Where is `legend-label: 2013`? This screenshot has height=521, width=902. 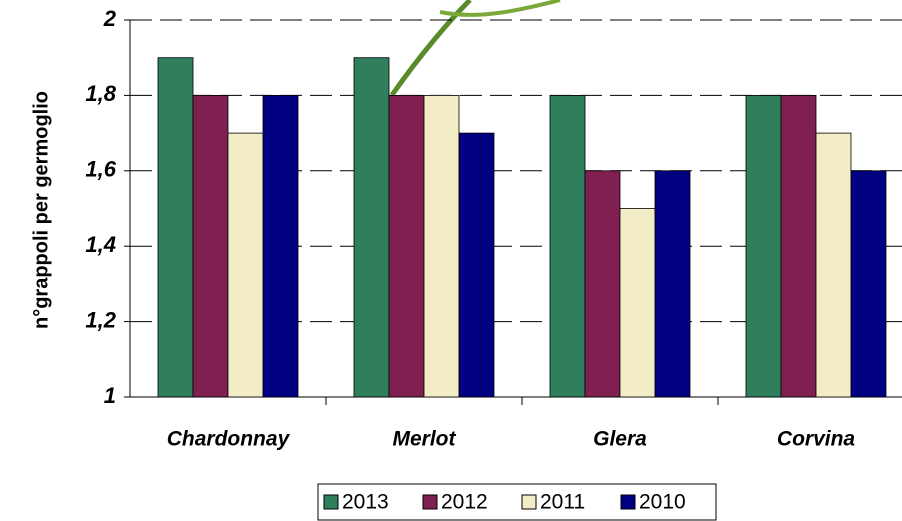 legend-label: 2013 is located at coordinates (365, 502).